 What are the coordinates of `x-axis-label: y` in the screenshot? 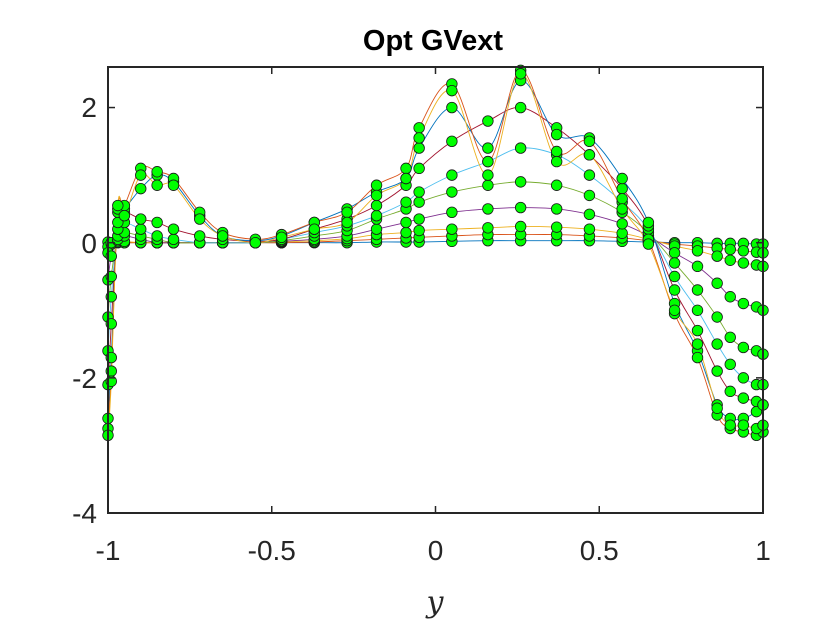 It's located at (435, 602).